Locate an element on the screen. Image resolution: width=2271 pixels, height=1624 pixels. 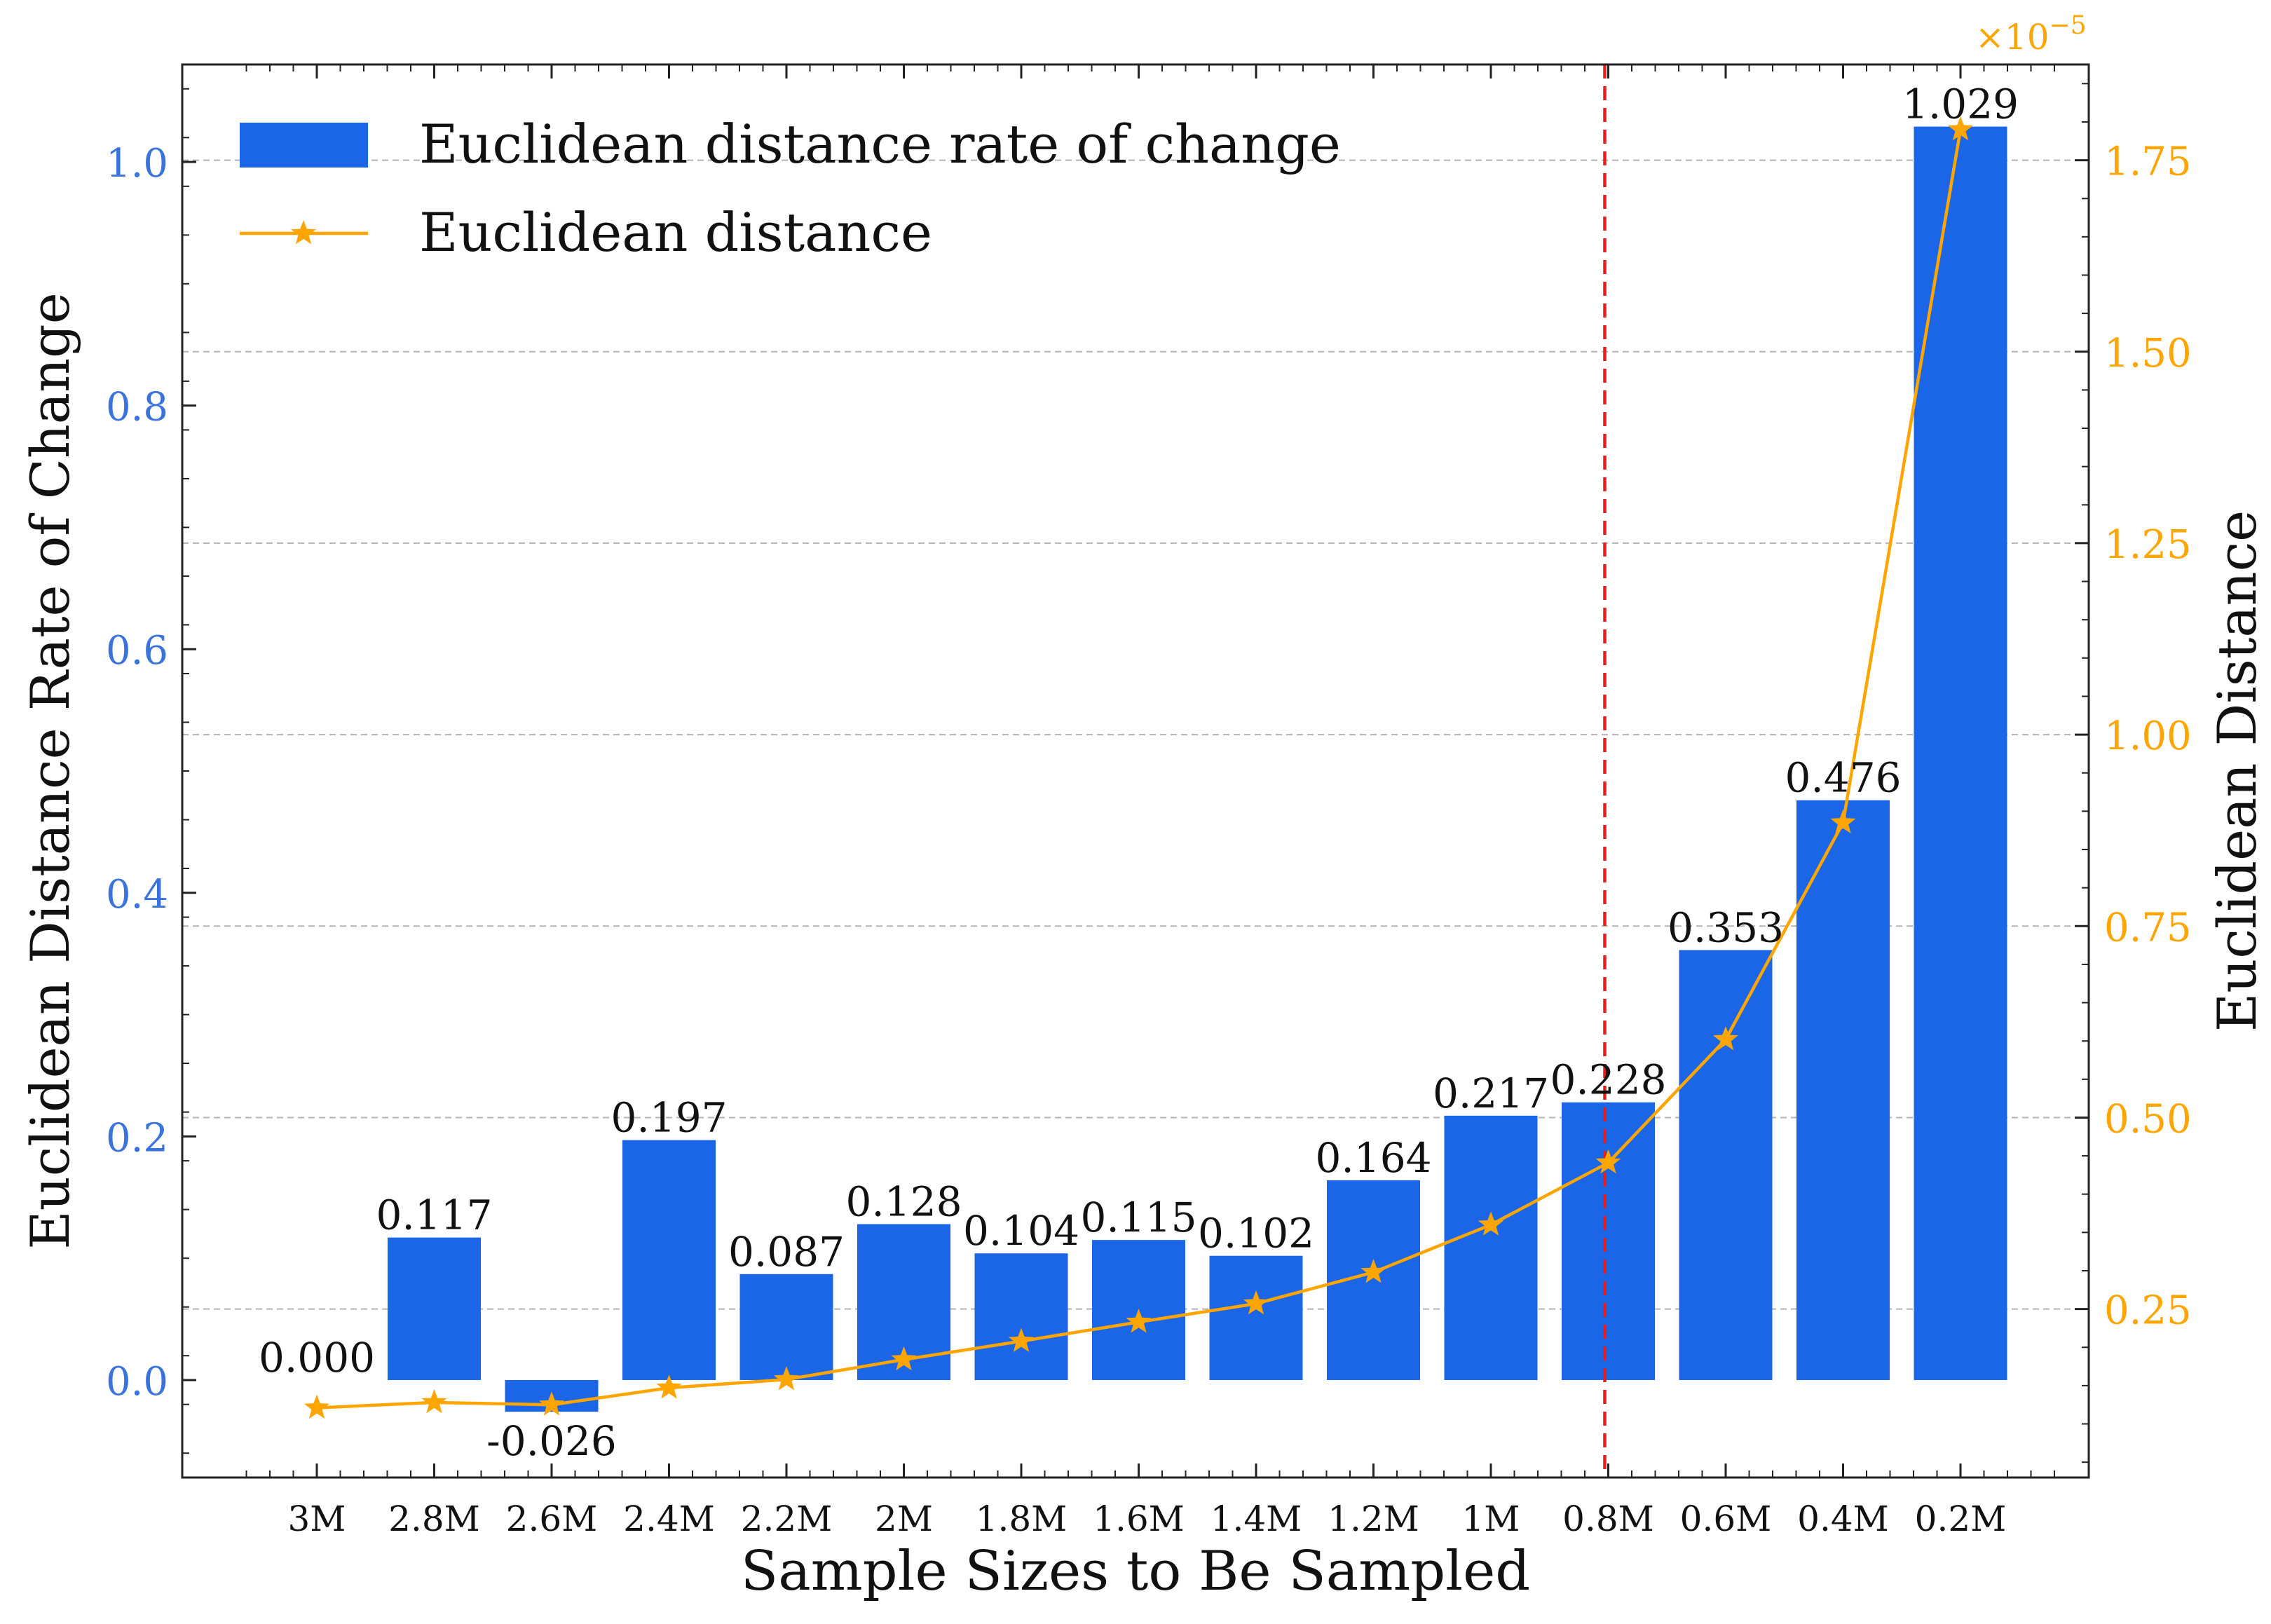
right-tick-label-2: 0.75 is located at coordinates (2148, 927).